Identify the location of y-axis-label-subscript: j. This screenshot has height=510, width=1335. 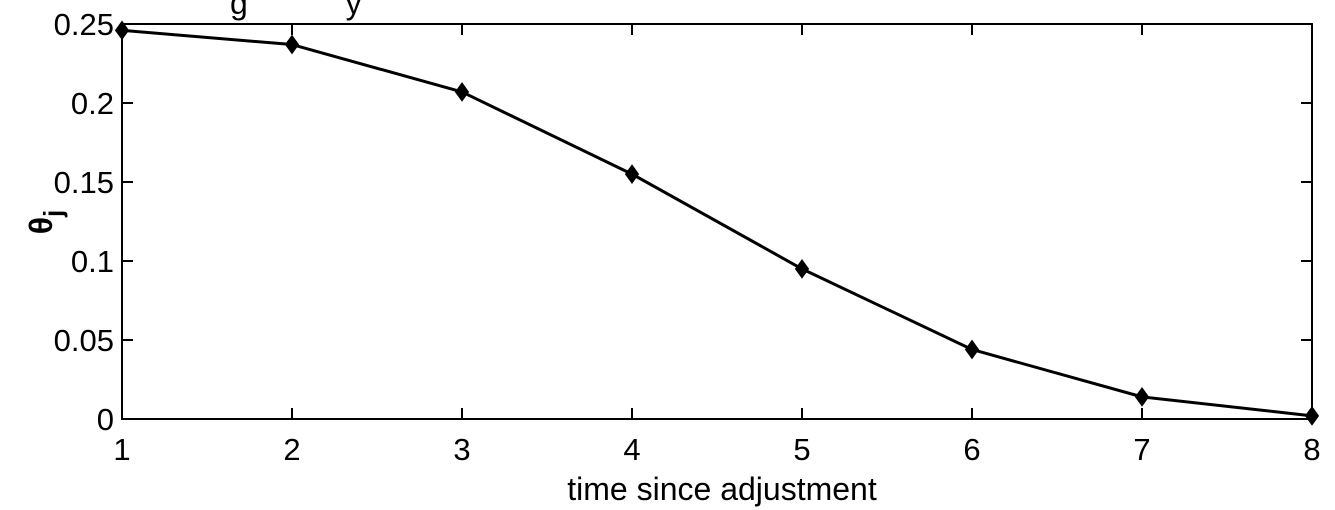
(53, 214).